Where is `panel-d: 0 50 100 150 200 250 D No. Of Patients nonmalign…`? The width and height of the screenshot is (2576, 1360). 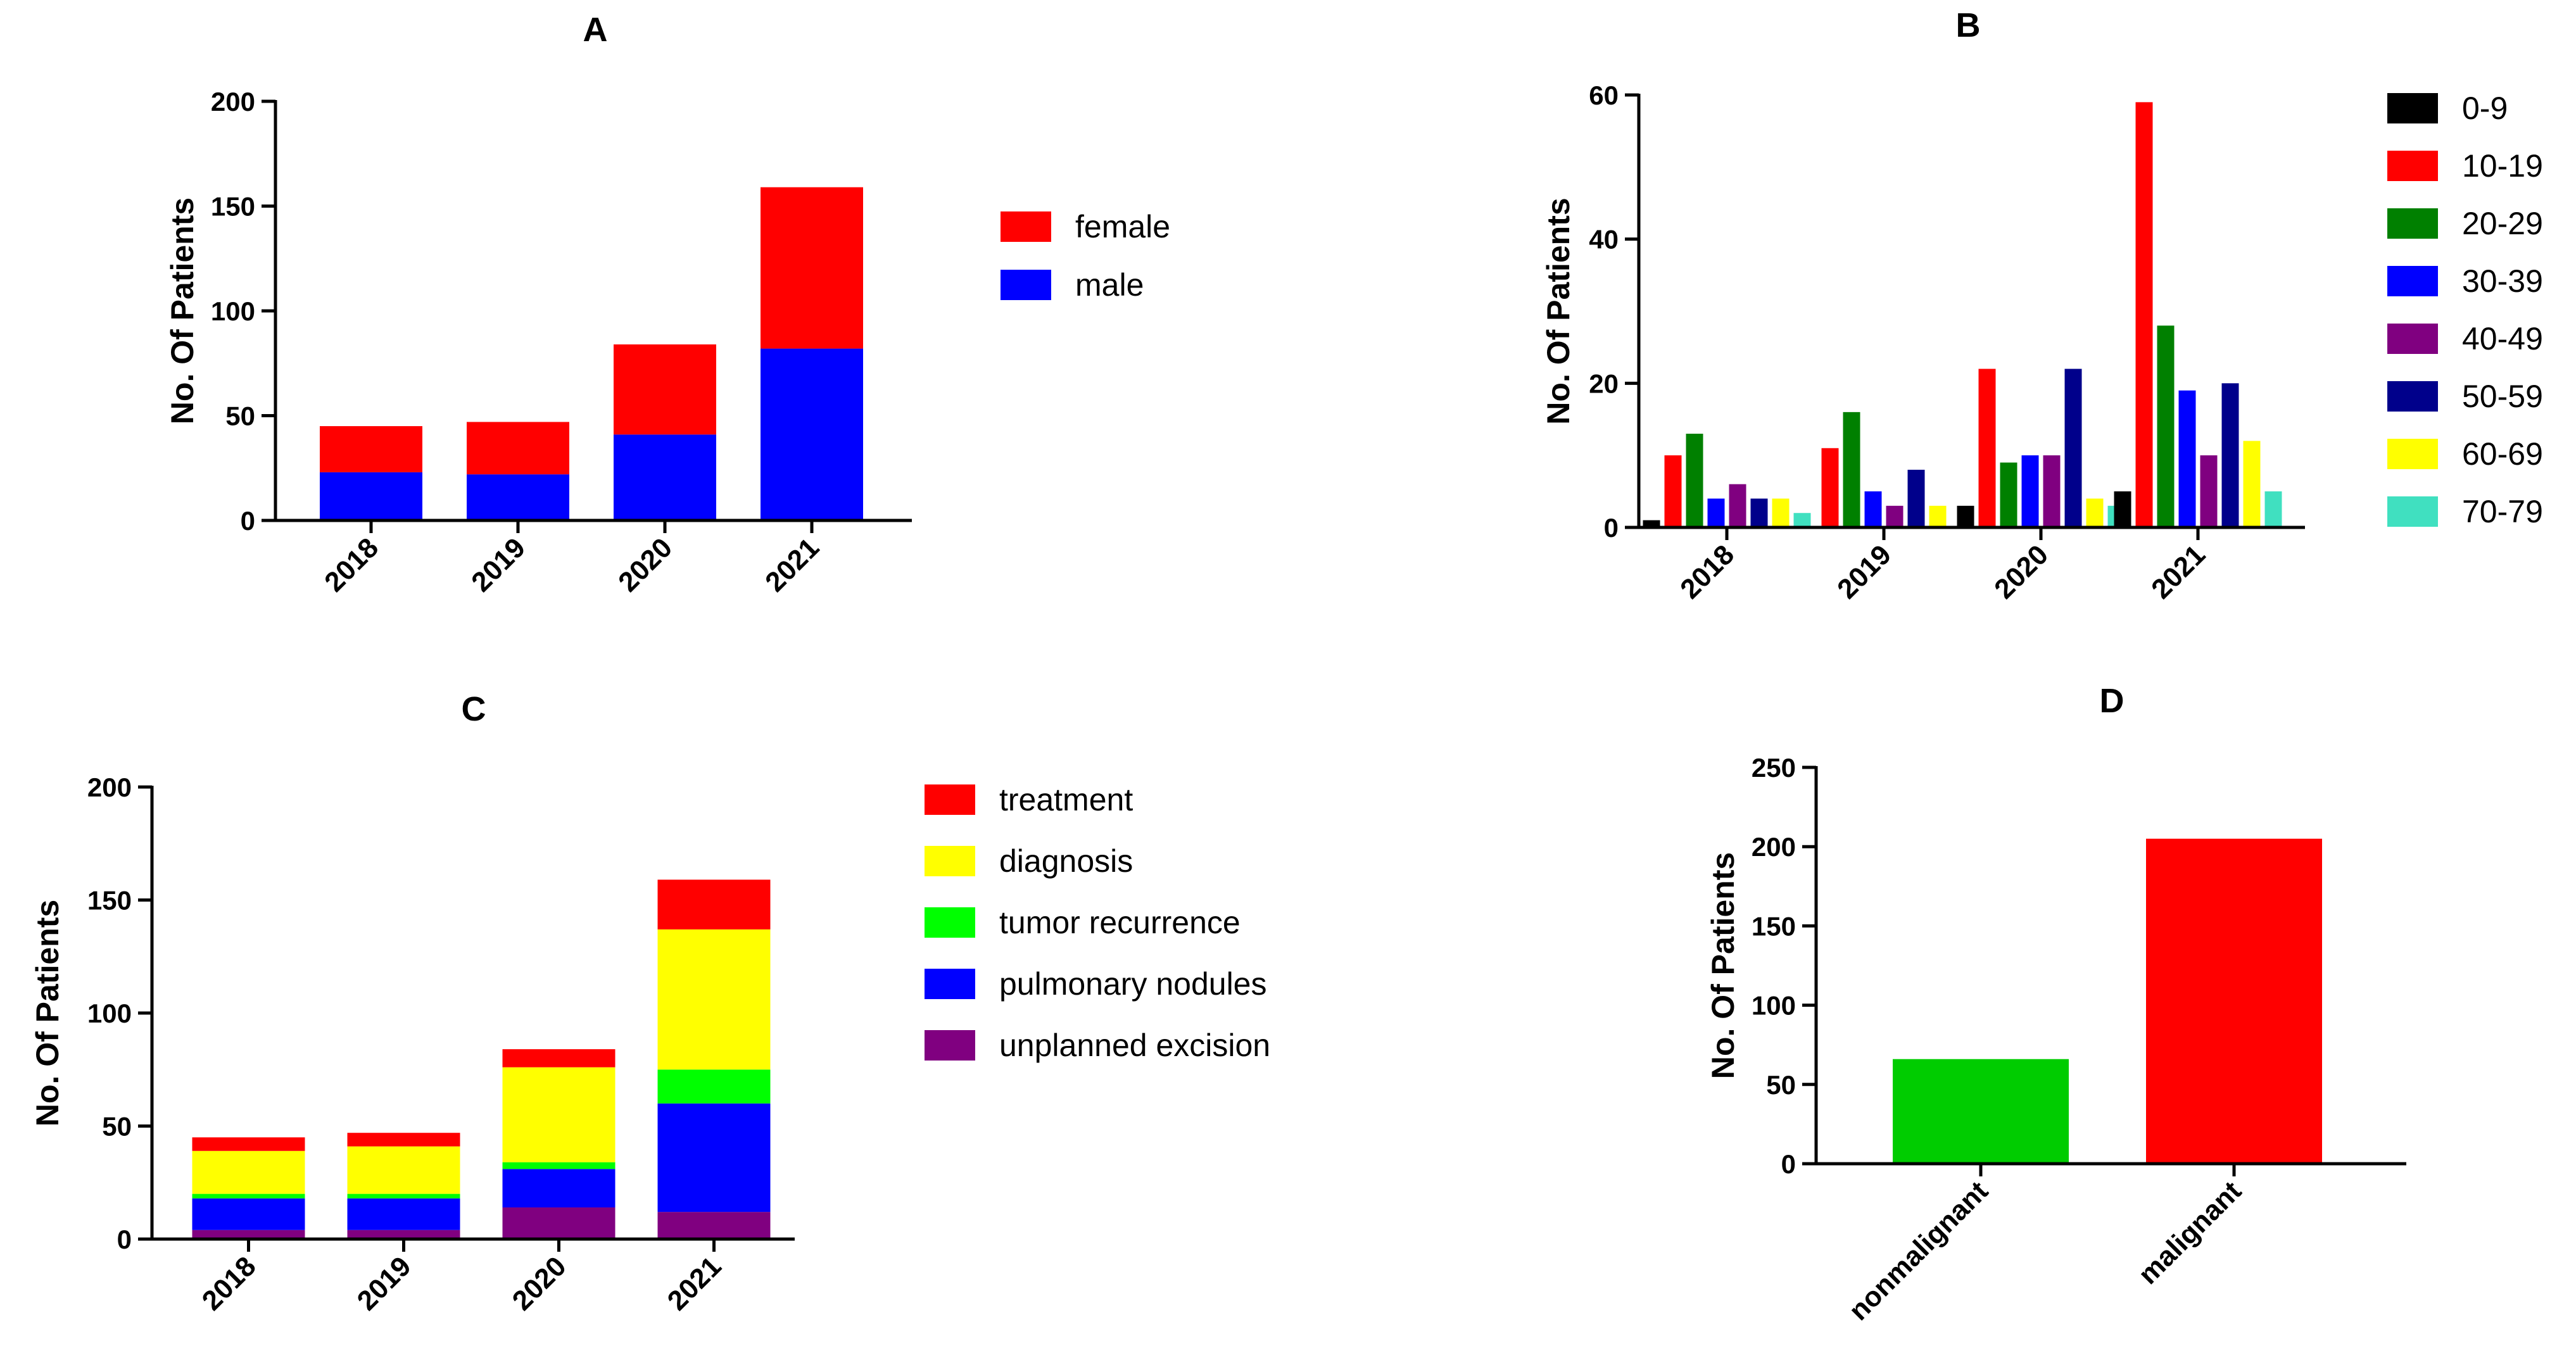
panel-d: 0 50 100 150 200 250 D No. Of Patients nonmalign… is located at coordinates (2055, 1004).